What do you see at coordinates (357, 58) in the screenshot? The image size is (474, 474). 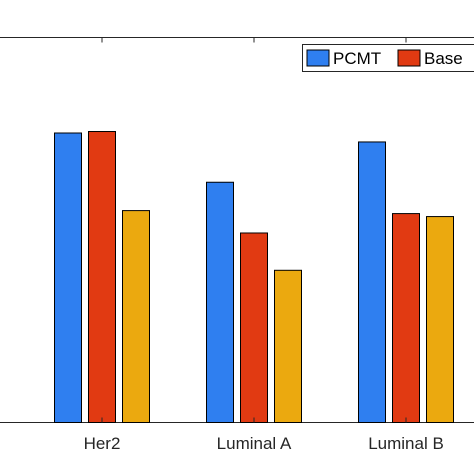 I see `legend-label-pcmt: PCMT` at bounding box center [357, 58].